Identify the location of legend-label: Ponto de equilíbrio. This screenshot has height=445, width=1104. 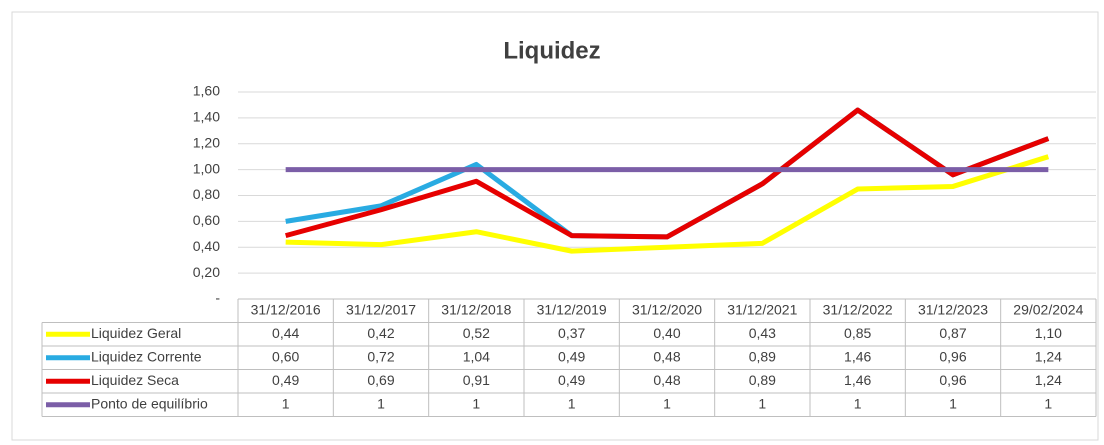
(149, 403).